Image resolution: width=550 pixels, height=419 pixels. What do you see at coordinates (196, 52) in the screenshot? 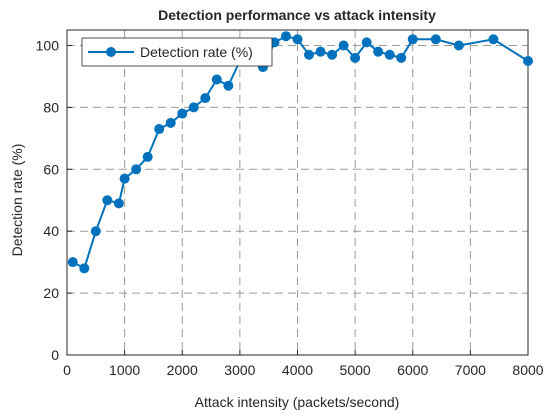
I see `legend-label: Detection rate (%)` at bounding box center [196, 52].